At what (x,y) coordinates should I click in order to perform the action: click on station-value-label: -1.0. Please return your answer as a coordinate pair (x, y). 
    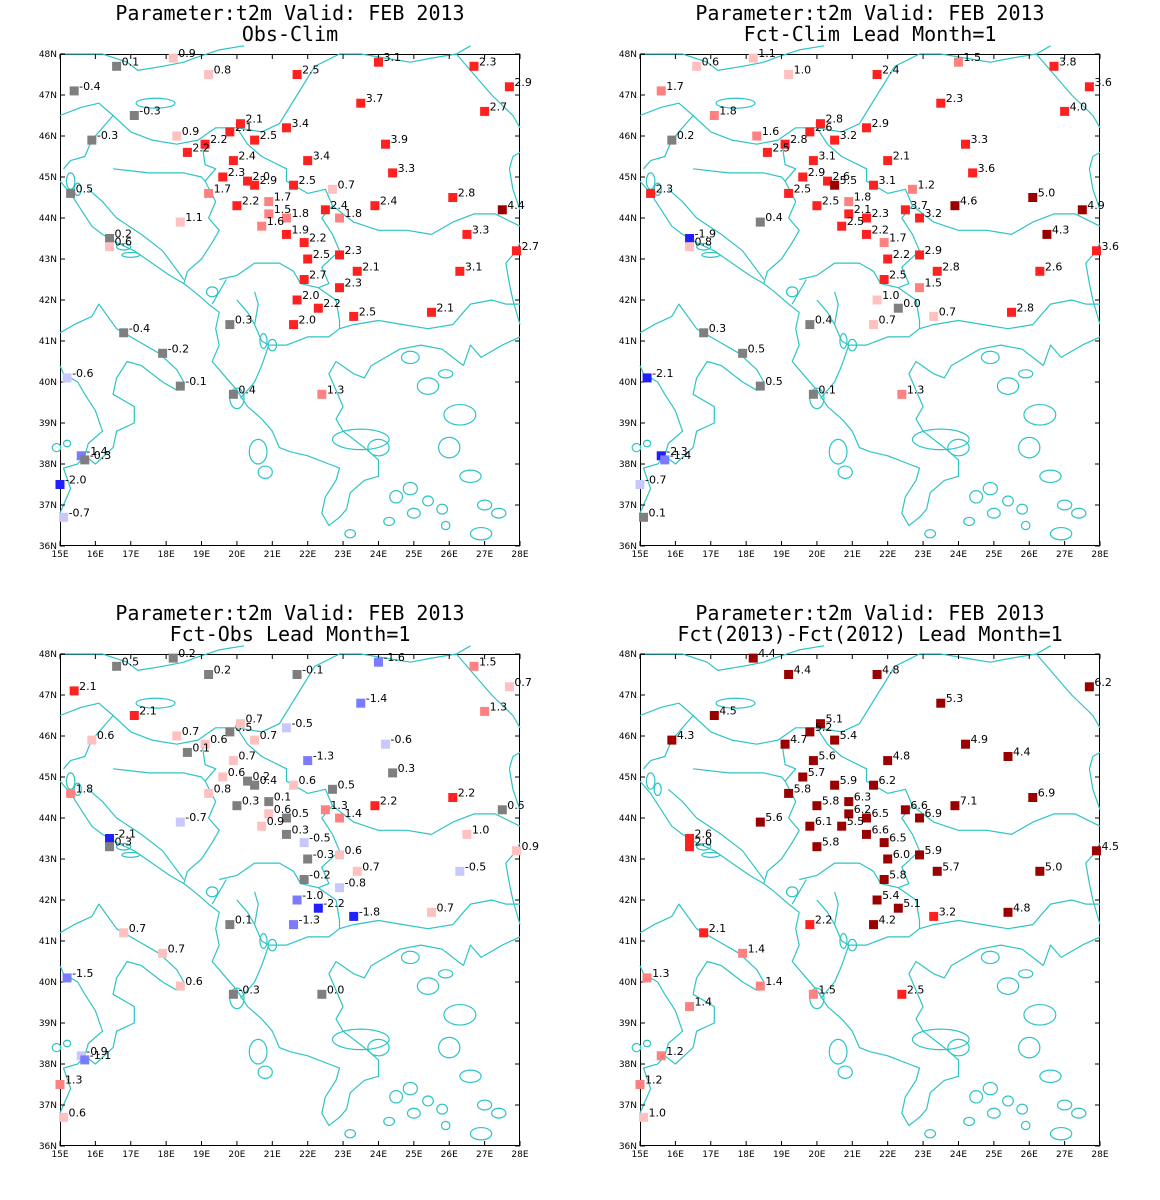
    Looking at the image, I should click on (312, 895).